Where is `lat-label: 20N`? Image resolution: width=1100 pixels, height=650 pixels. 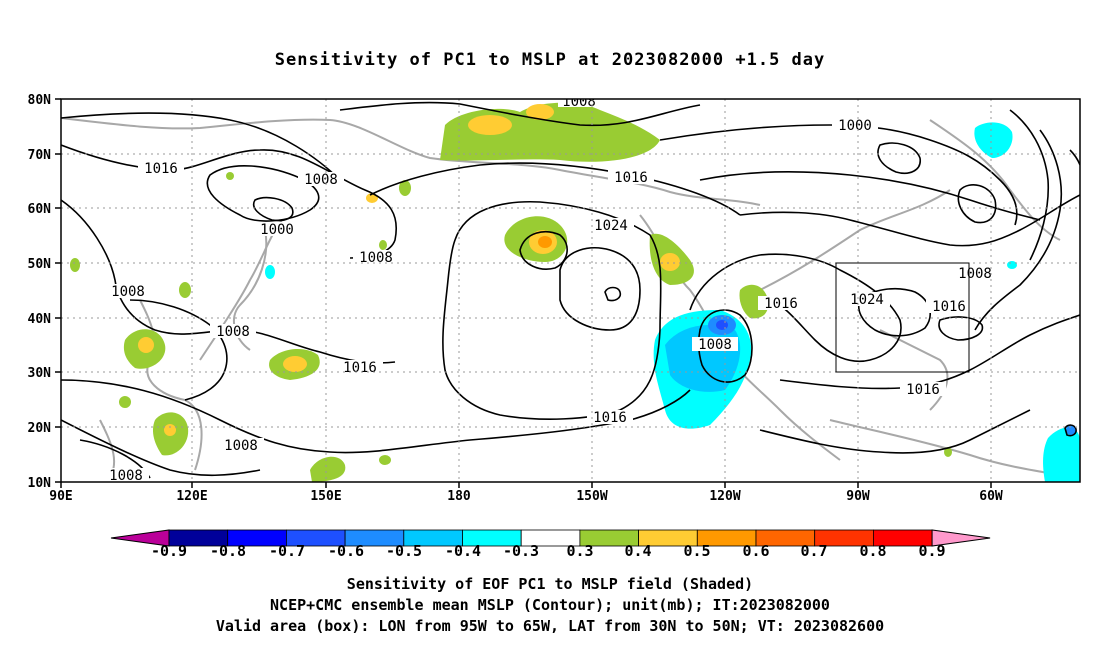
lat-label: 20N is located at coordinates (40, 428).